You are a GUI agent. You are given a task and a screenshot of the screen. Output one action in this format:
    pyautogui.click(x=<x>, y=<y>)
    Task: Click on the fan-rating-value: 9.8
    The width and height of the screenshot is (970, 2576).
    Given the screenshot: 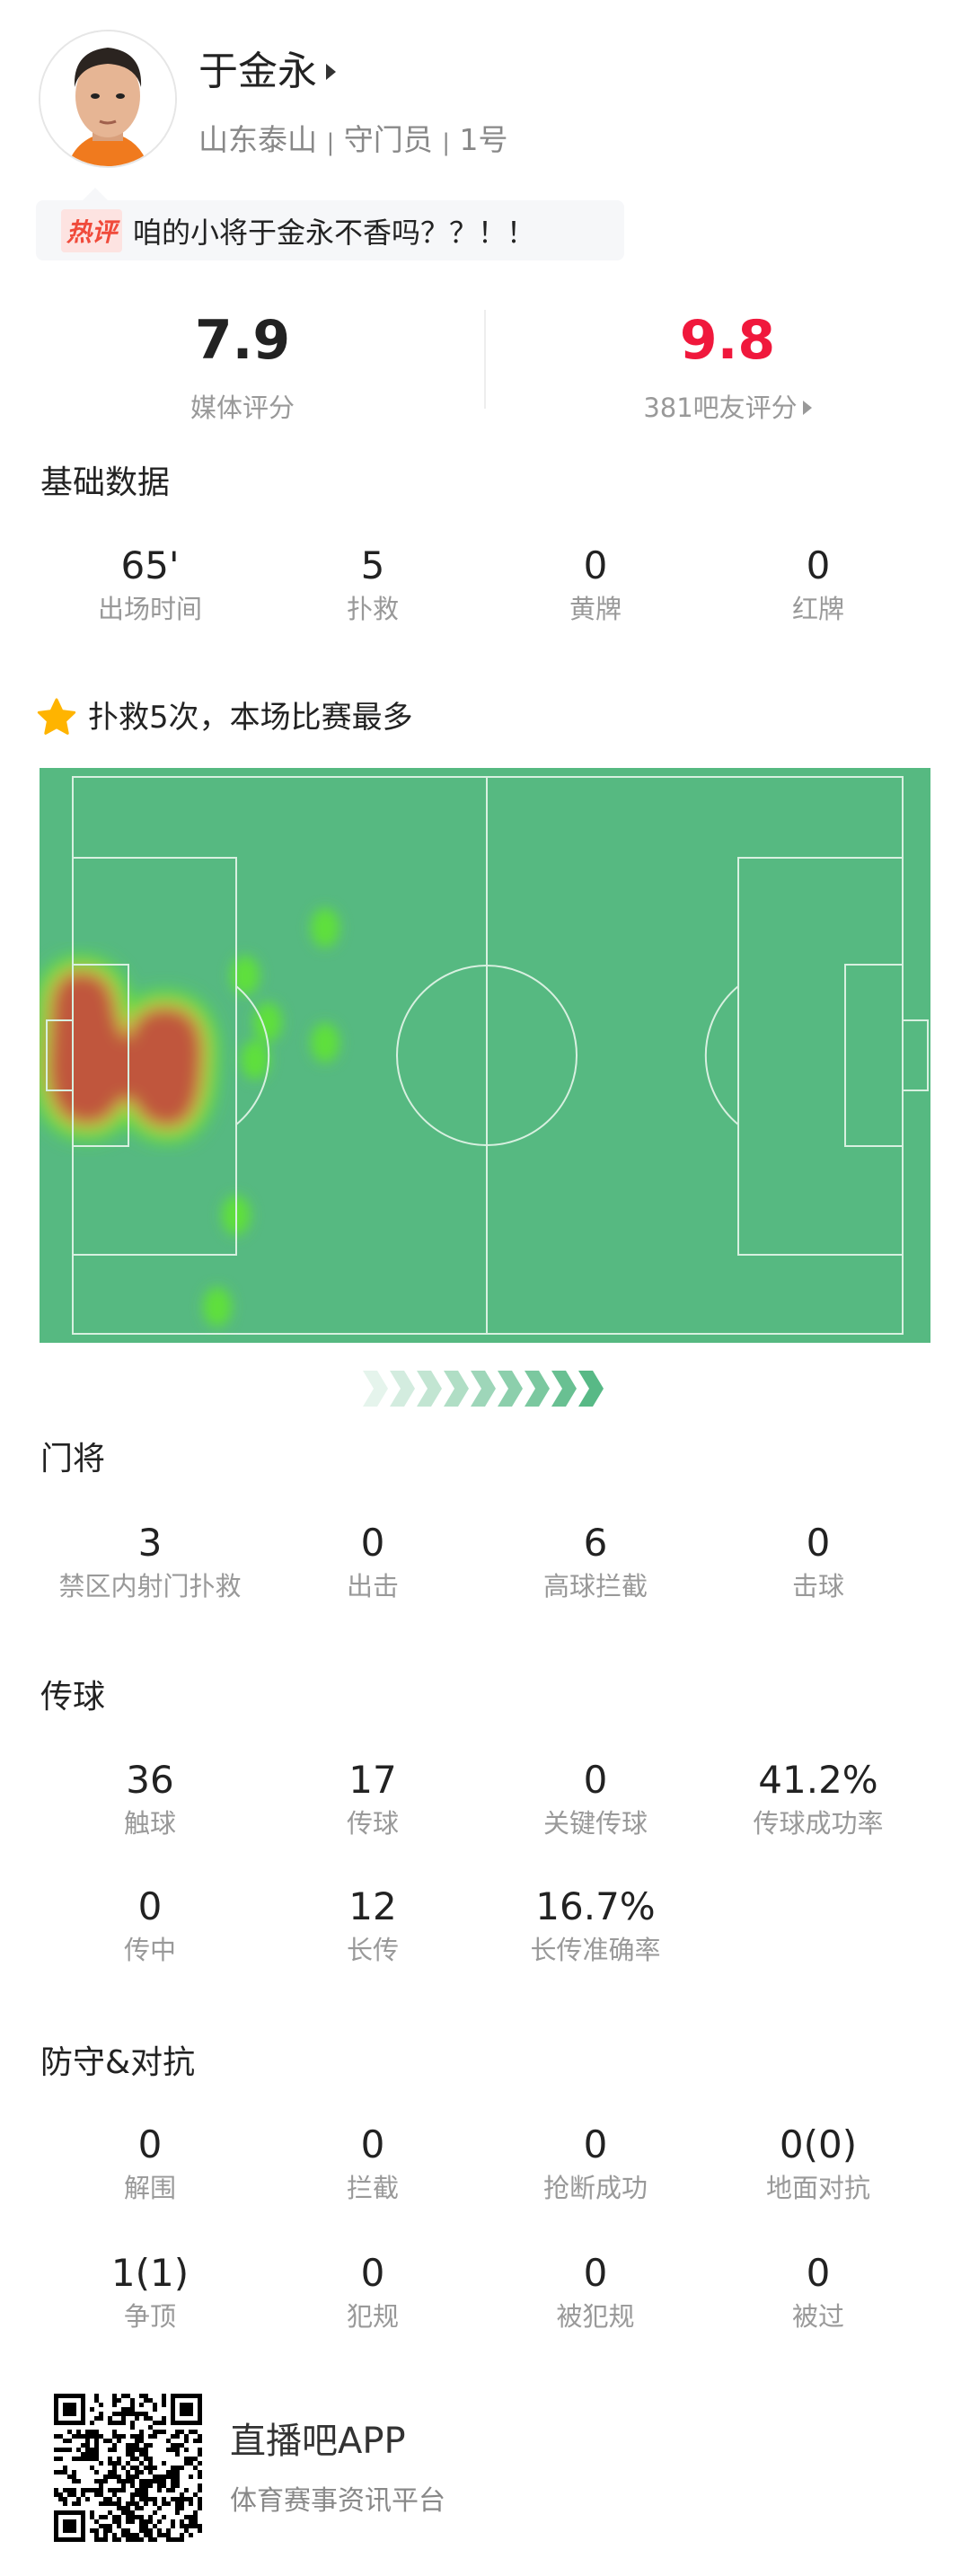 What is the action you would take?
    pyautogui.click(x=727, y=340)
    